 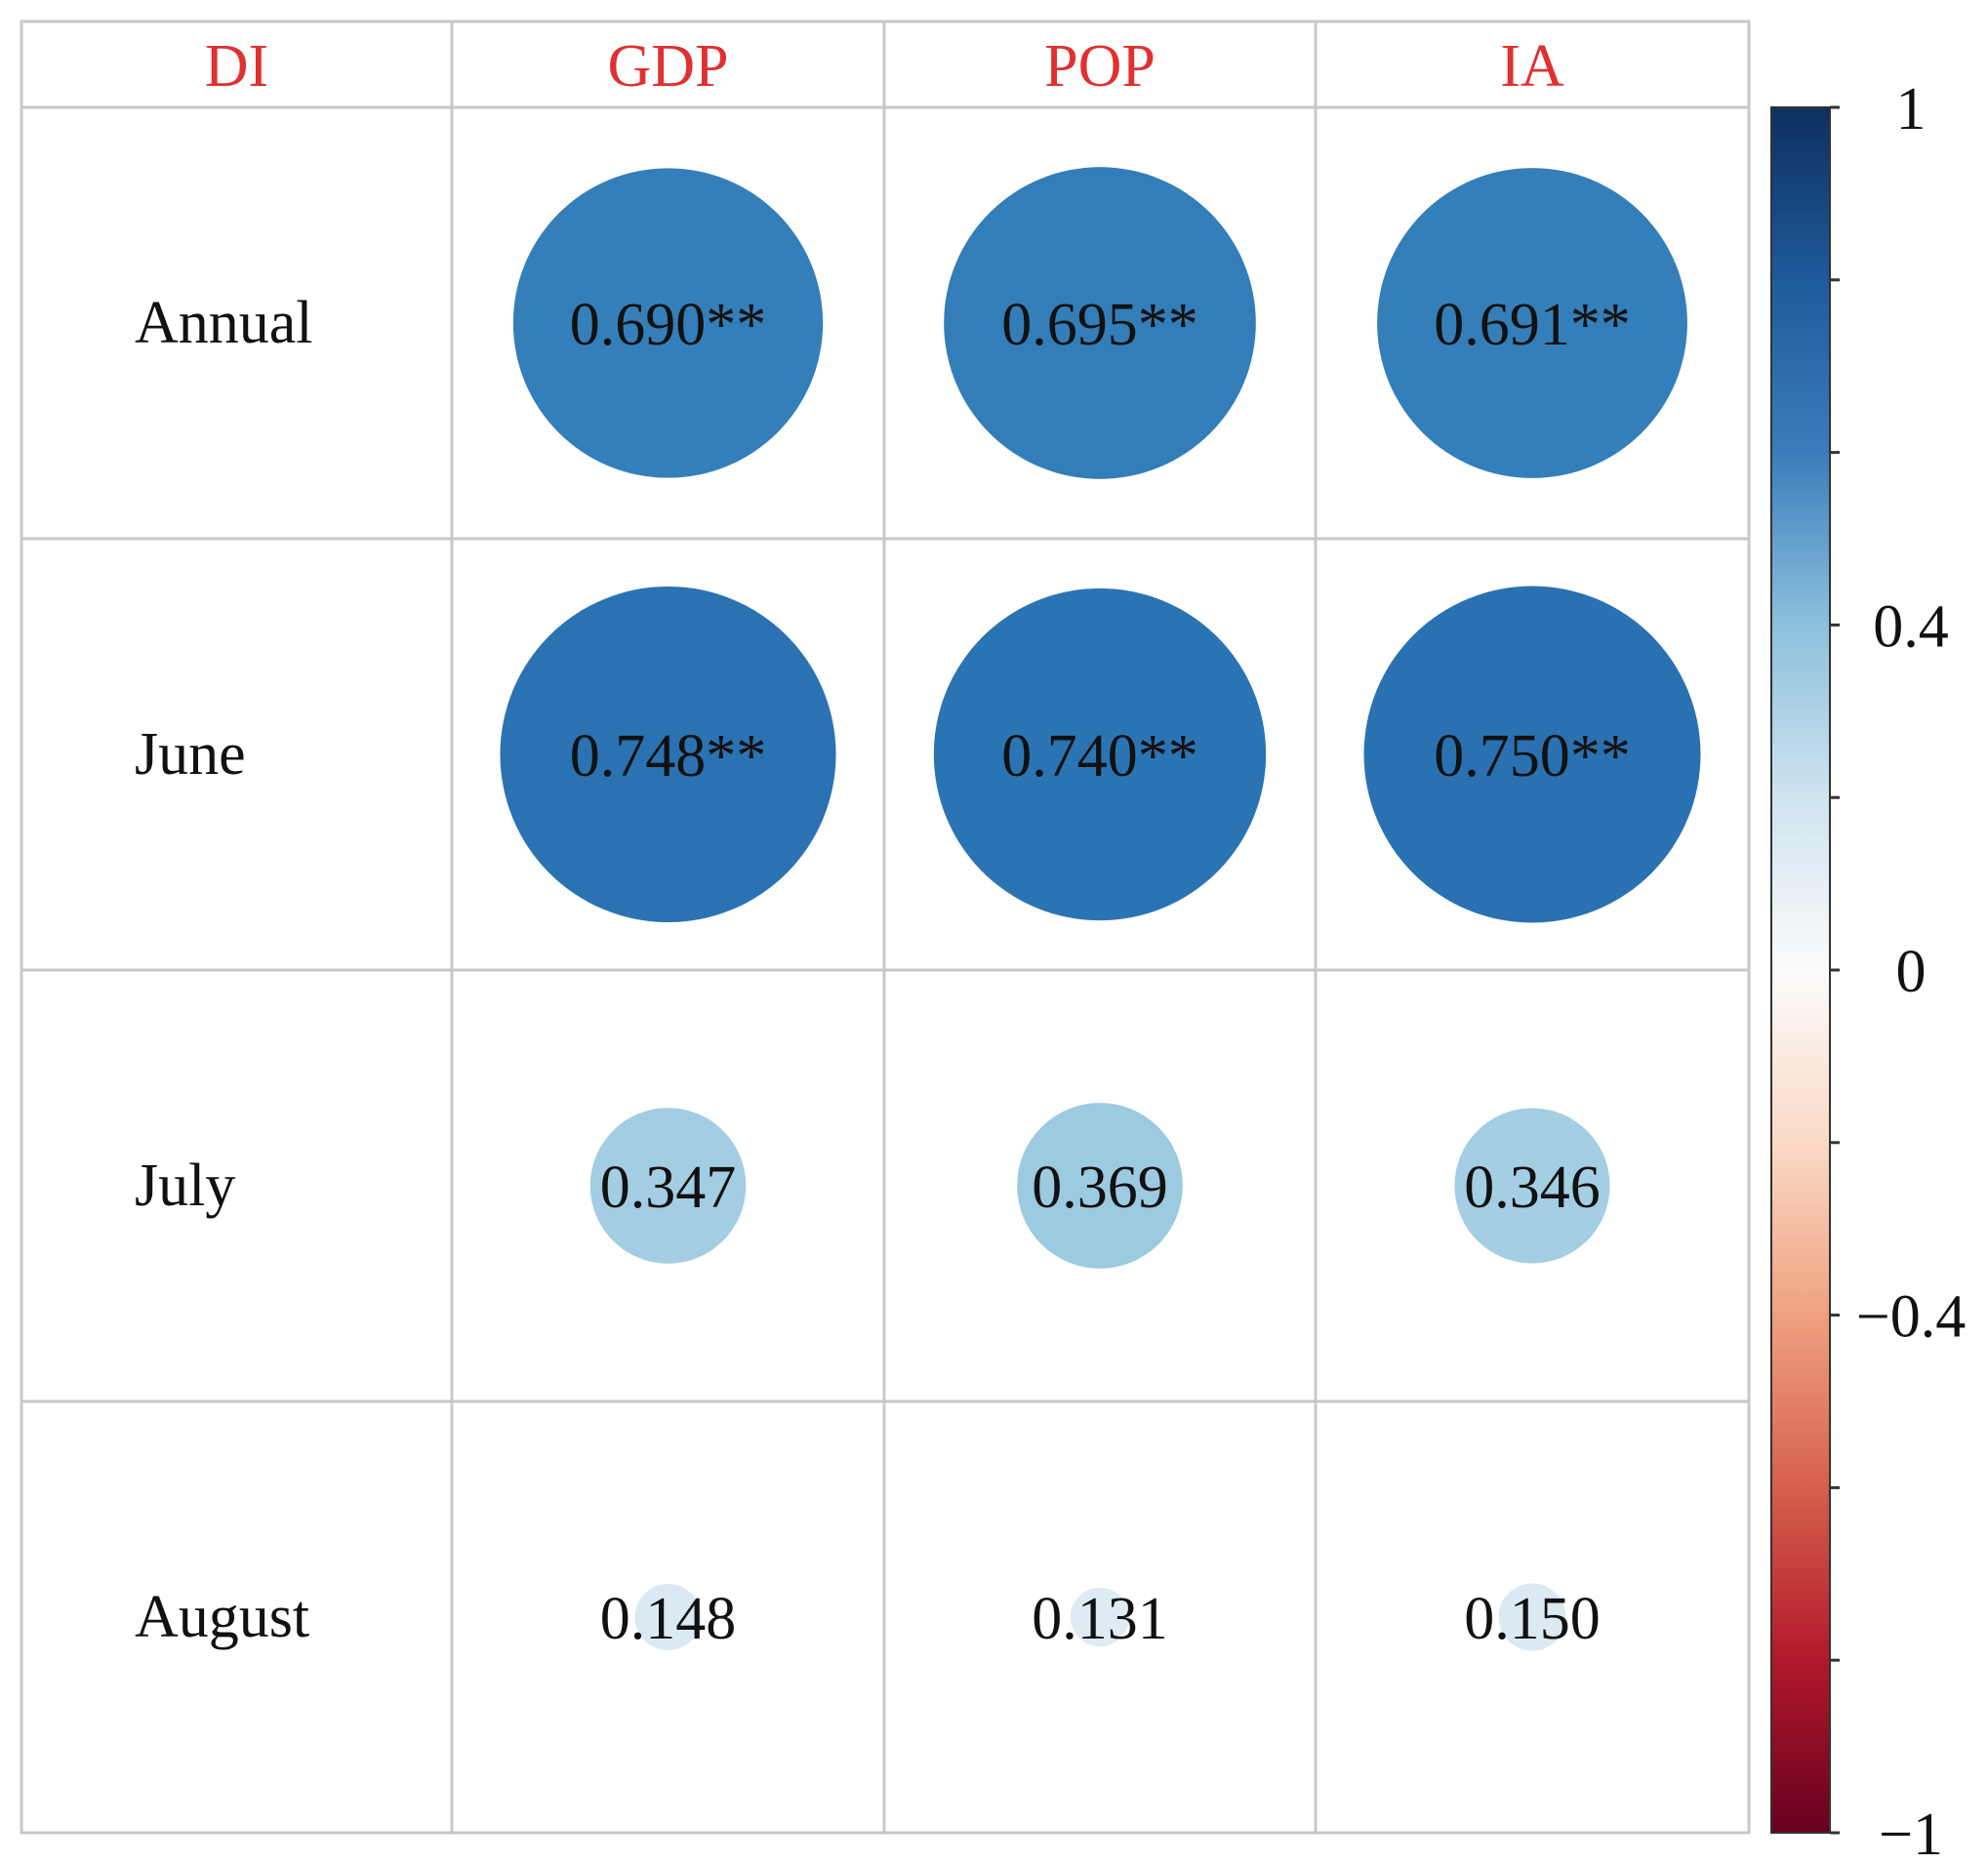 I want to click on column-header-pop: POP, so click(x=1100, y=67).